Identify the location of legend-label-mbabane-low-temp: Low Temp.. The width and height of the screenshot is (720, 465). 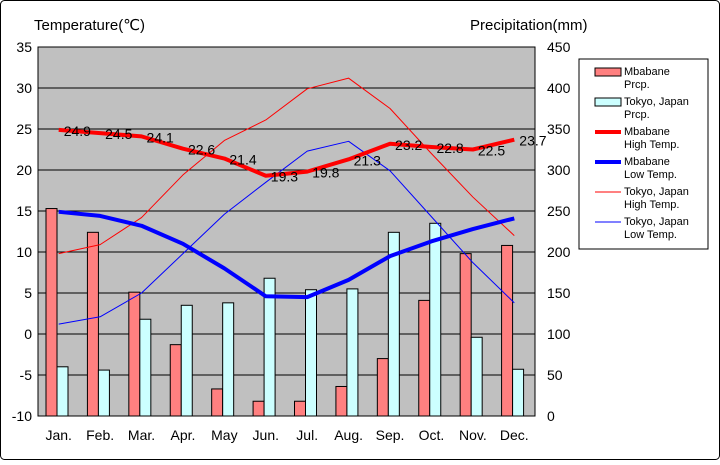
(650, 175).